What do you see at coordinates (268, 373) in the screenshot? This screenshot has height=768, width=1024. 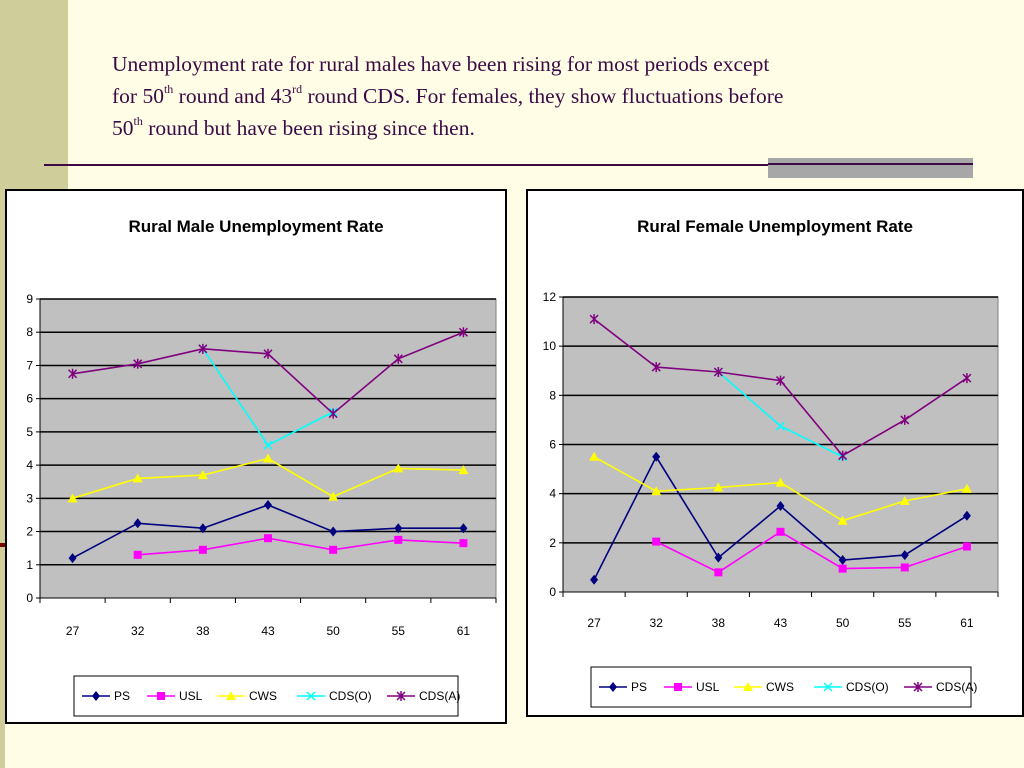 I see `series-cdsa` at bounding box center [268, 373].